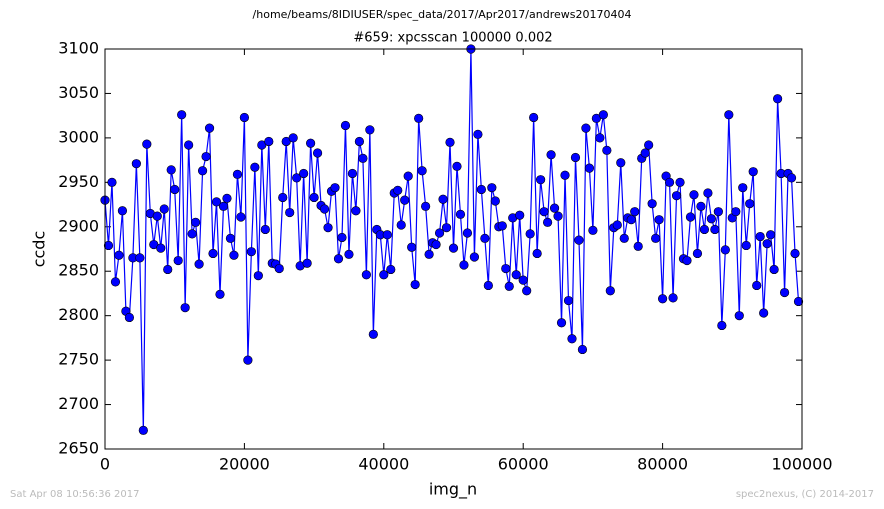  Describe the element at coordinates (244, 464) in the screenshot. I see `x-tick-label: 20000` at that location.